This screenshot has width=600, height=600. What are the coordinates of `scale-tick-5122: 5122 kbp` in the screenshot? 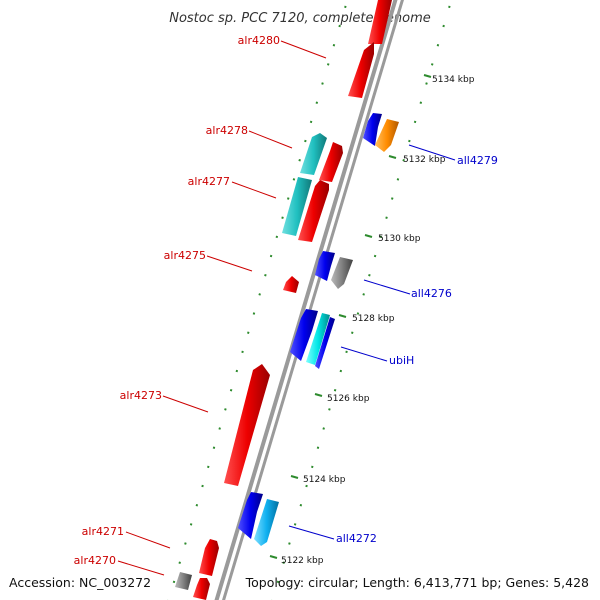 It's located at (296, 560).